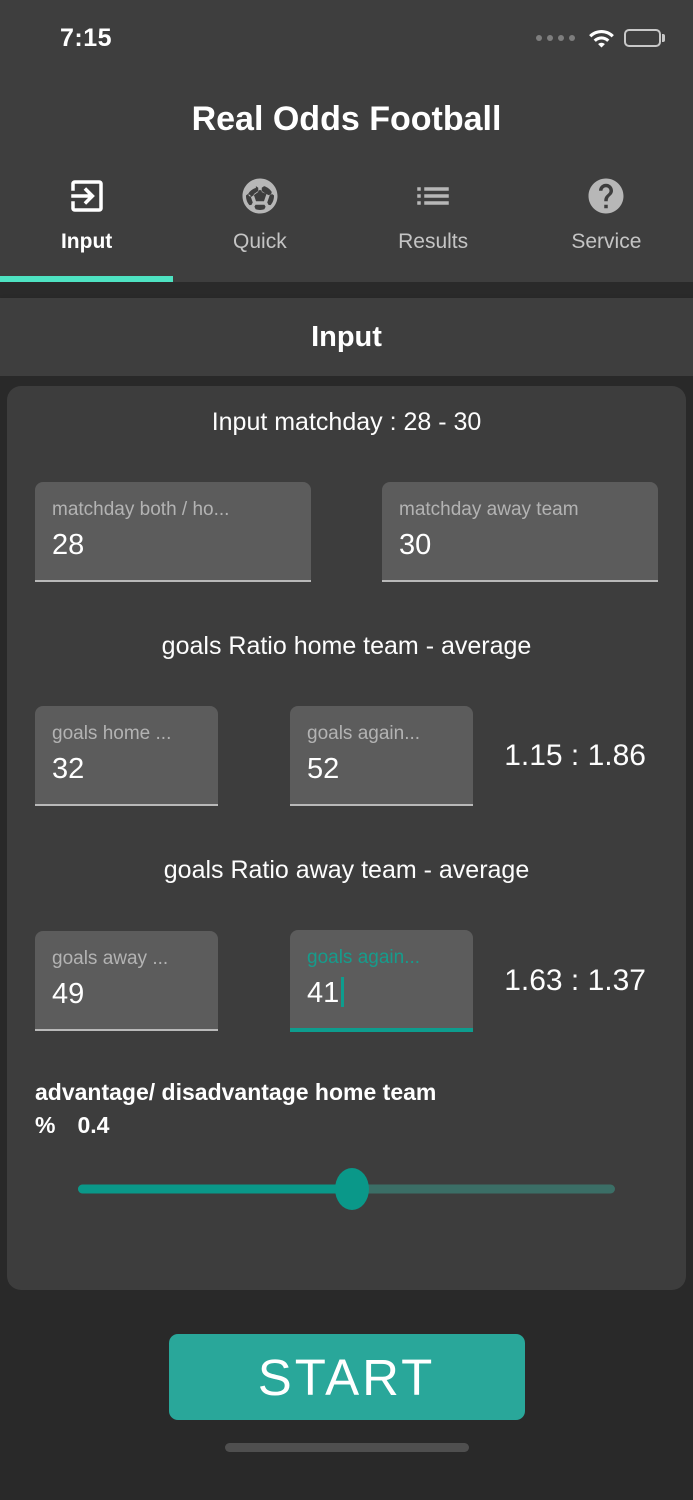 The height and width of the screenshot is (1500, 693). I want to click on home-ratio-value: 1.15 : 1.86, so click(575, 755).